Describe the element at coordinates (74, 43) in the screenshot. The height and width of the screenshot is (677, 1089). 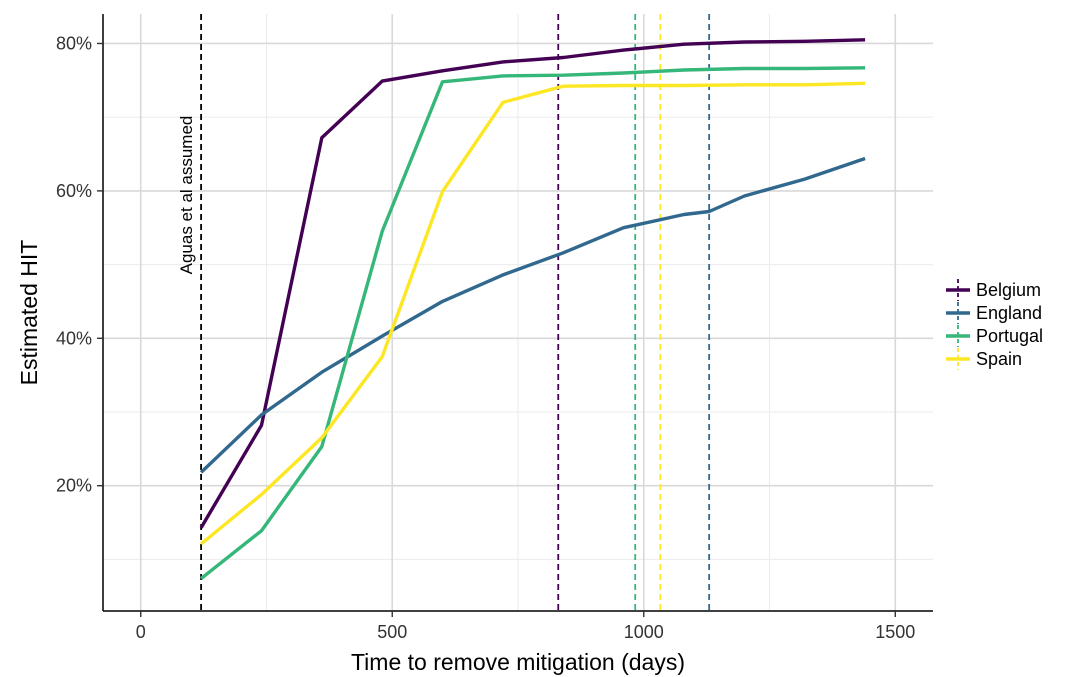
I see `y-tick-label-3: 80%` at that location.